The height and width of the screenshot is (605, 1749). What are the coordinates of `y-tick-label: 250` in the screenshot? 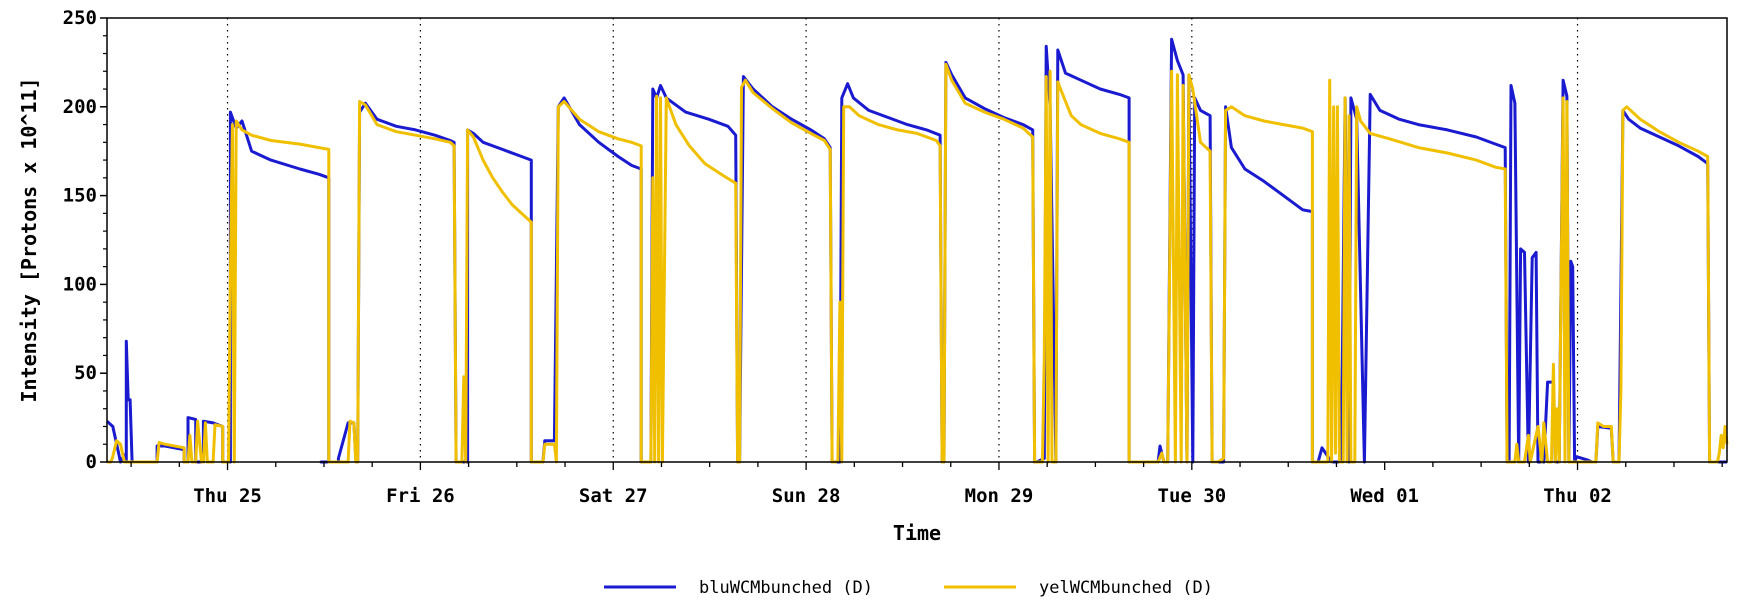 It's located at (80, 18).